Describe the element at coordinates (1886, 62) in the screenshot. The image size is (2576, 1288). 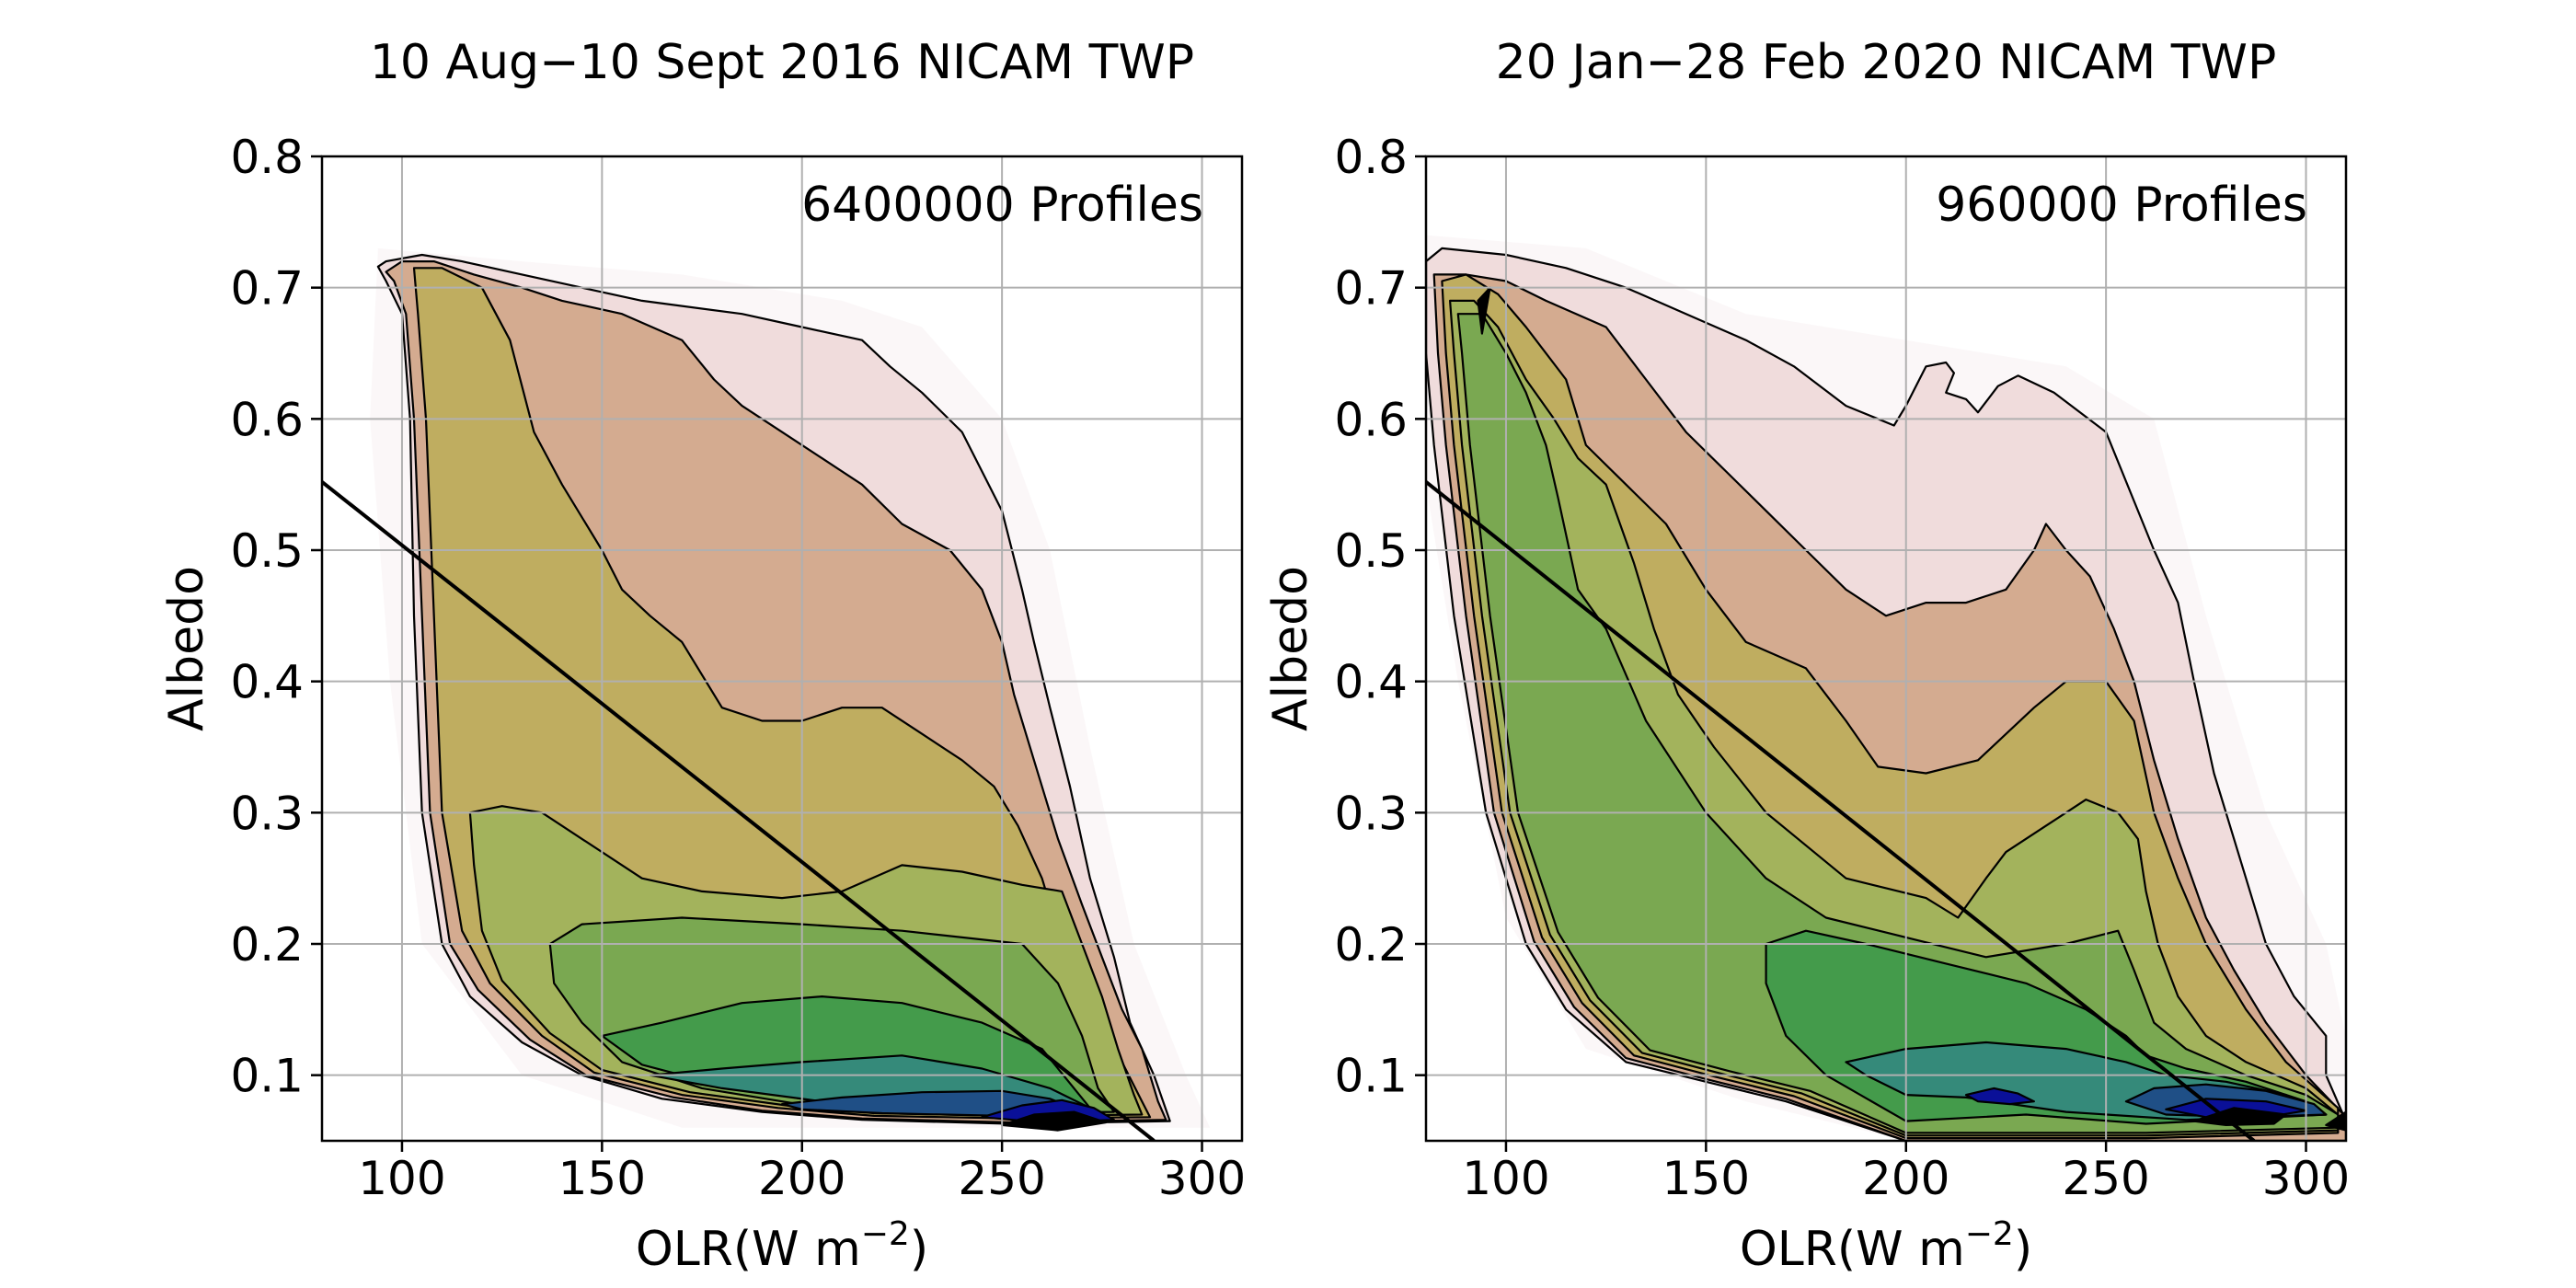
I see `chart-title: 20 Jan−28 Feb 2020 NICAM TWP` at that location.